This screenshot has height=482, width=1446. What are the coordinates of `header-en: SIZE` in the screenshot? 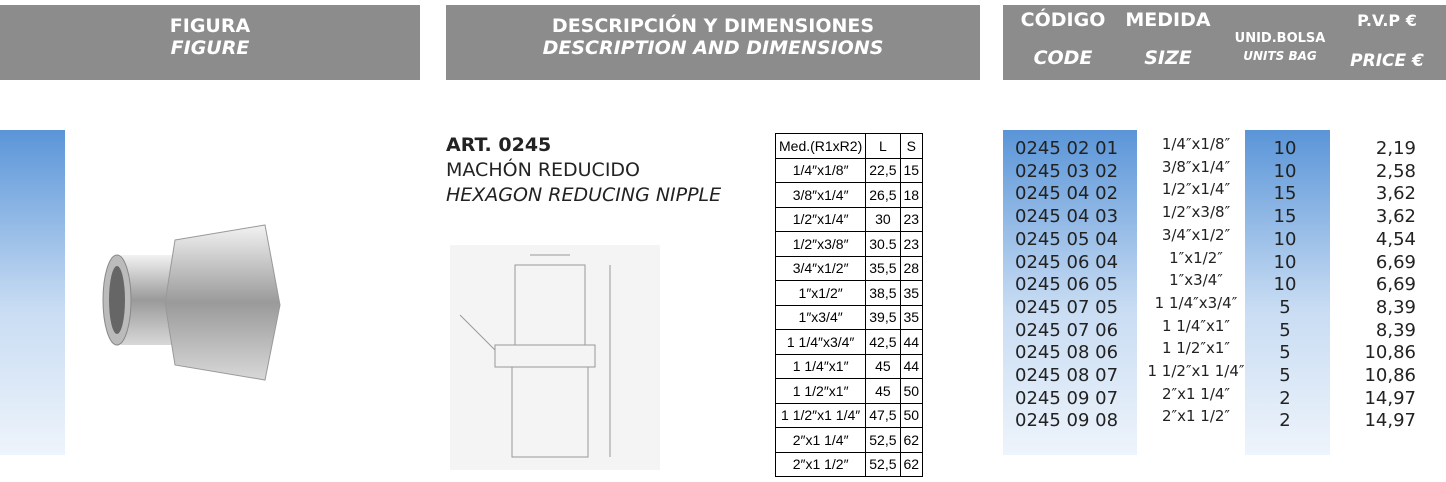 It's located at (1168, 58).